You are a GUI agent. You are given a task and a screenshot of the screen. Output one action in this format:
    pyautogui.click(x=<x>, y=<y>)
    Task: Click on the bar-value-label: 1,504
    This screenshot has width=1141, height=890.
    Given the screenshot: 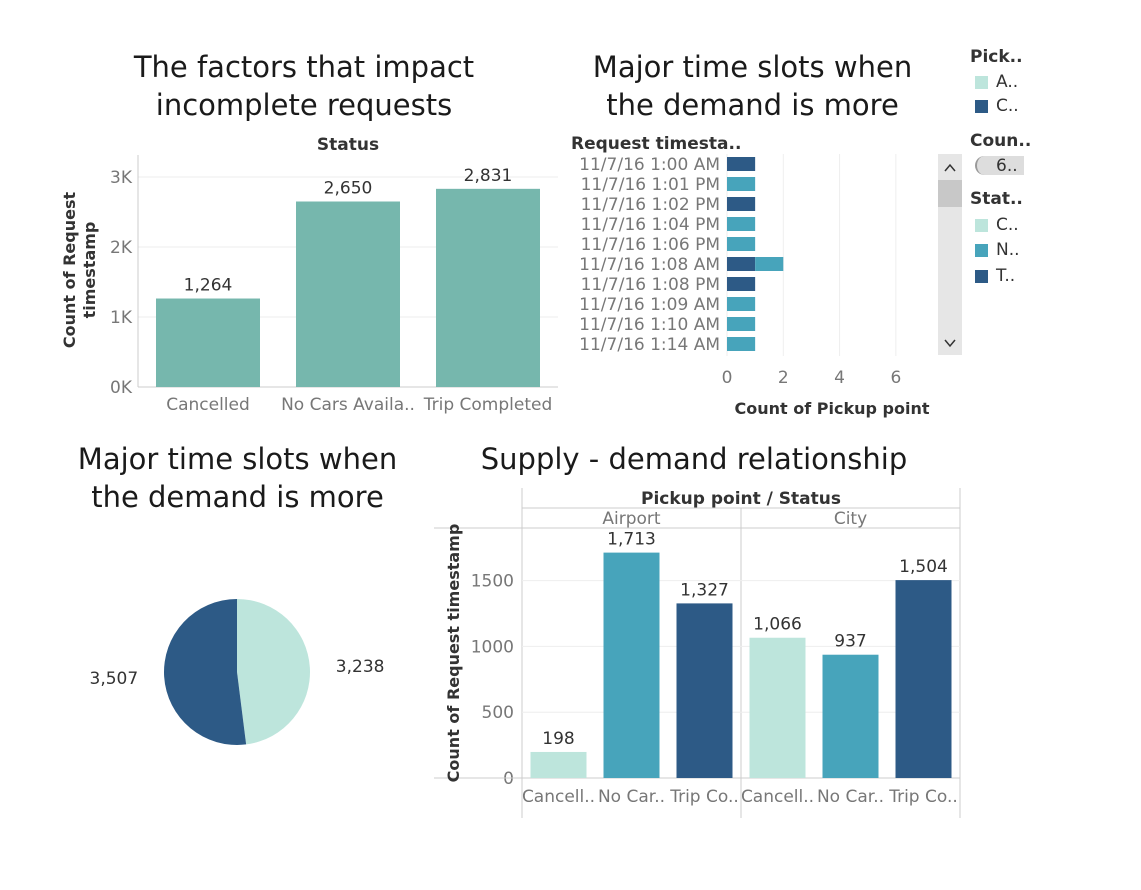 What is the action you would take?
    pyautogui.click(x=923, y=567)
    